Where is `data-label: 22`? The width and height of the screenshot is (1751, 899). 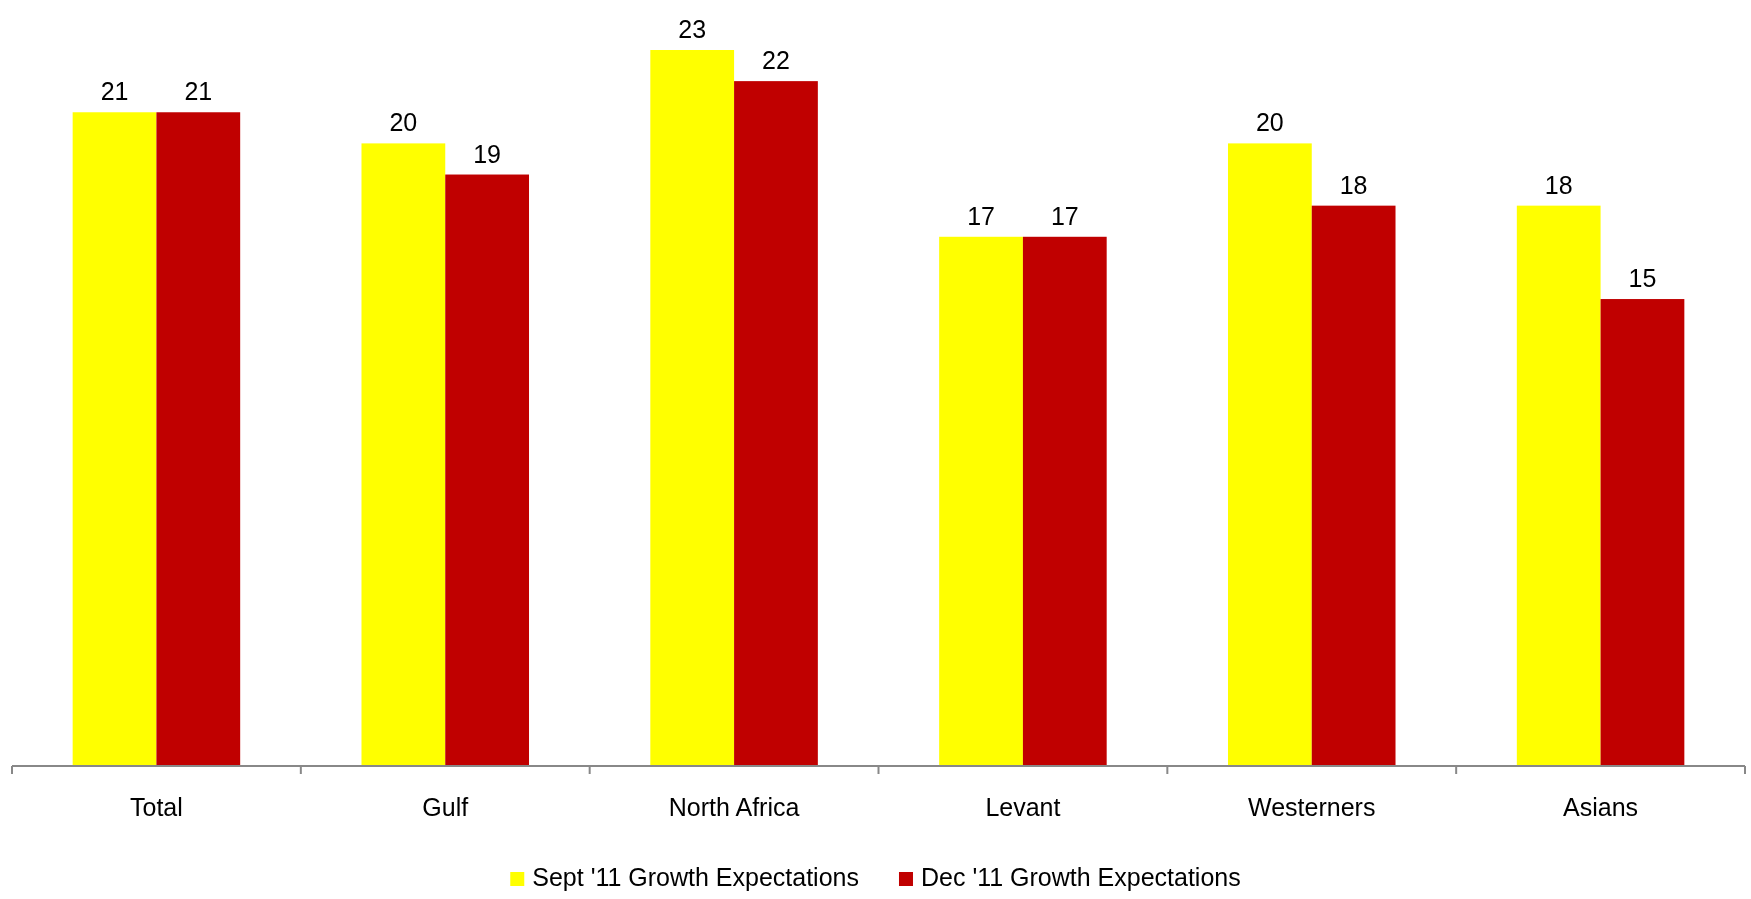
data-label: 22 is located at coordinates (776, 60).